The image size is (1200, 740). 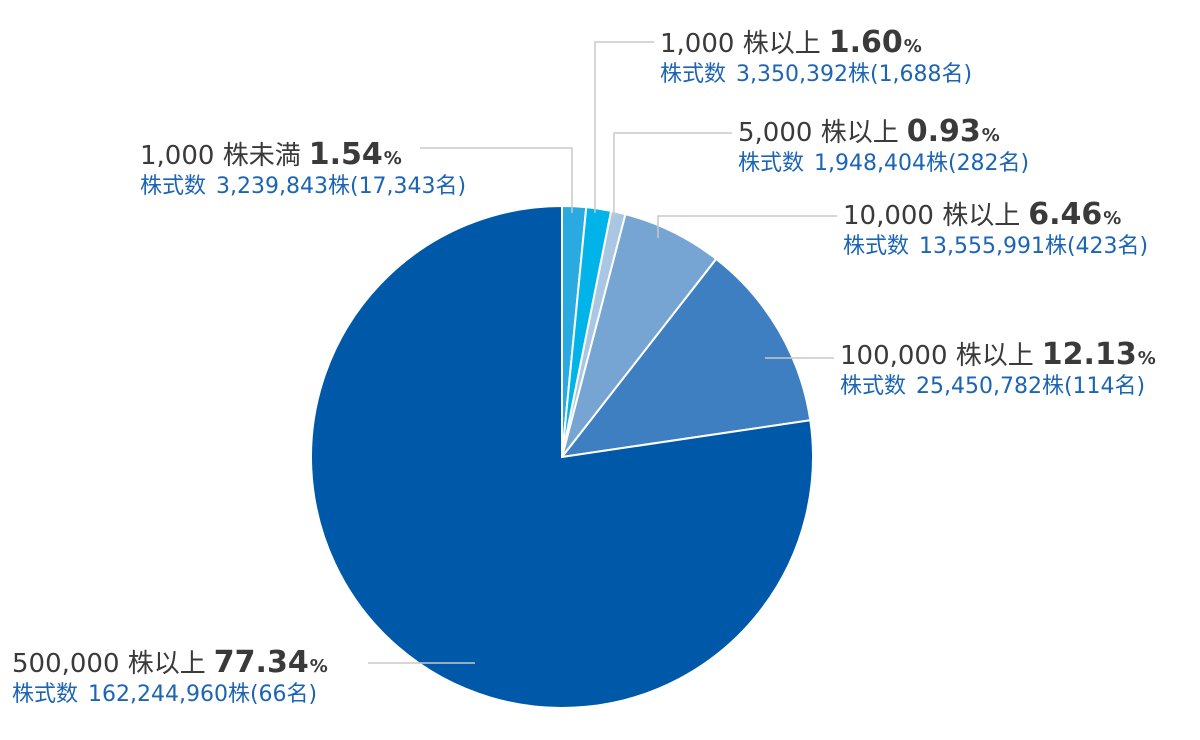 I want to click on percent-label: 12.13, so click(x=1089, y=354).